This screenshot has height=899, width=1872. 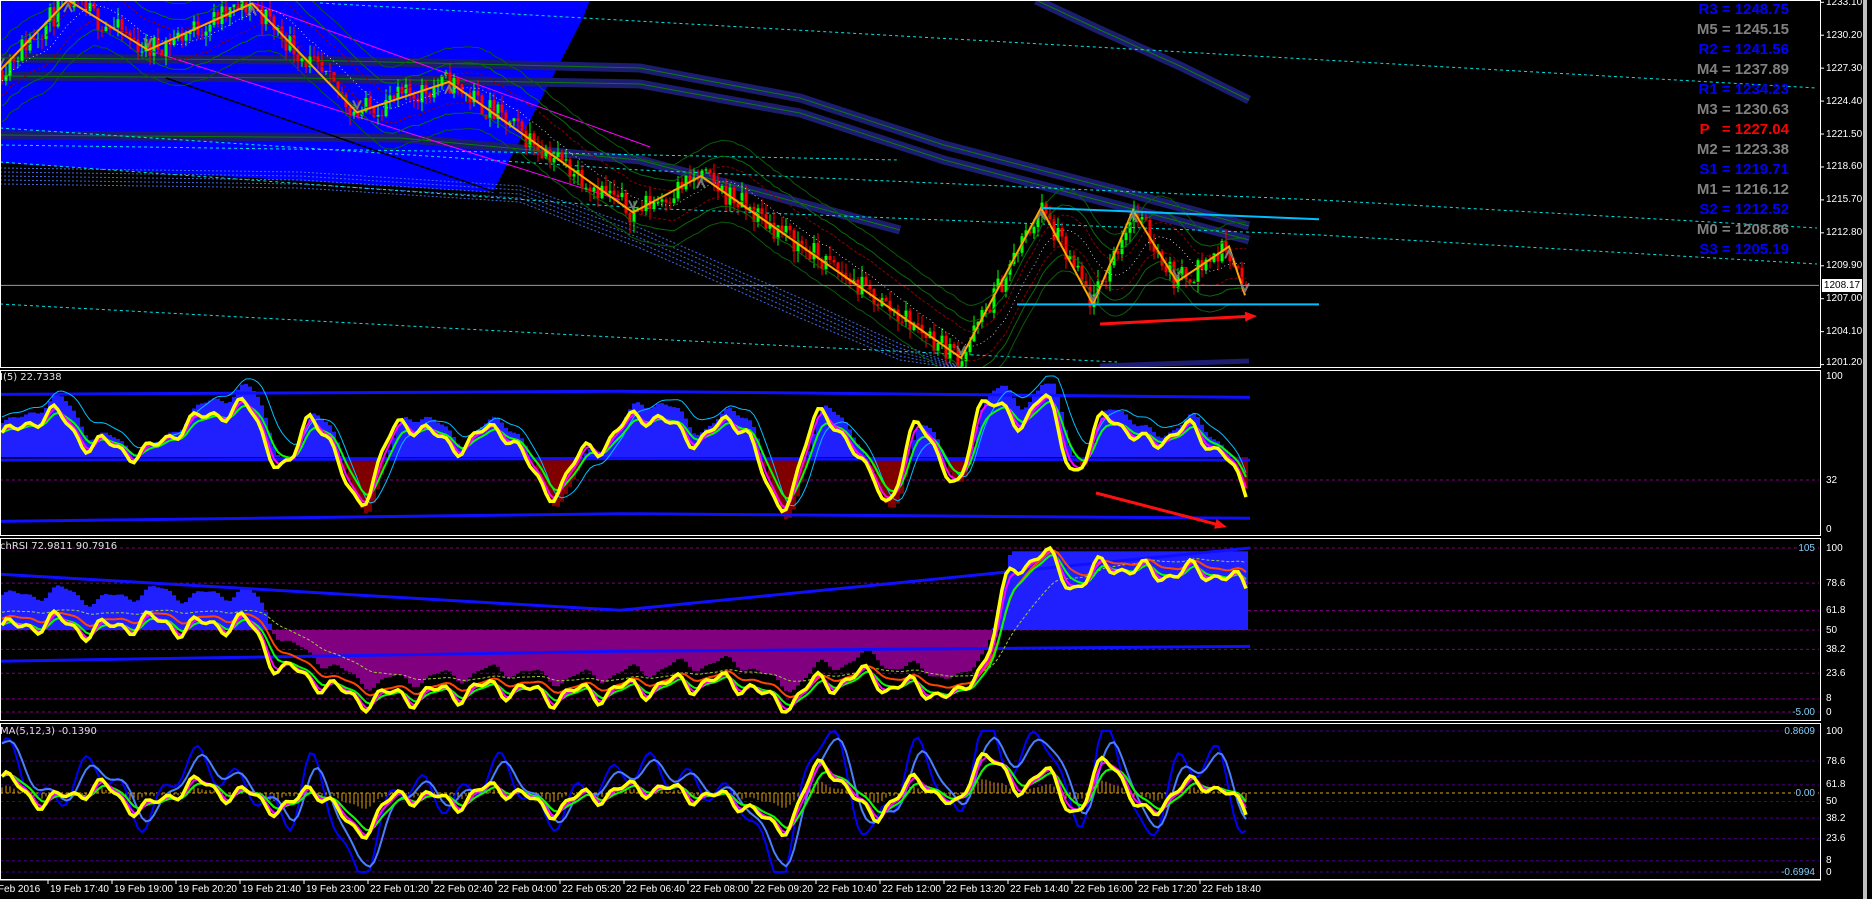 What do you see at coordinates (1836, 839) in the screenshot?
I see `axis-label: 23.6` at bounding box center [1836, 839].